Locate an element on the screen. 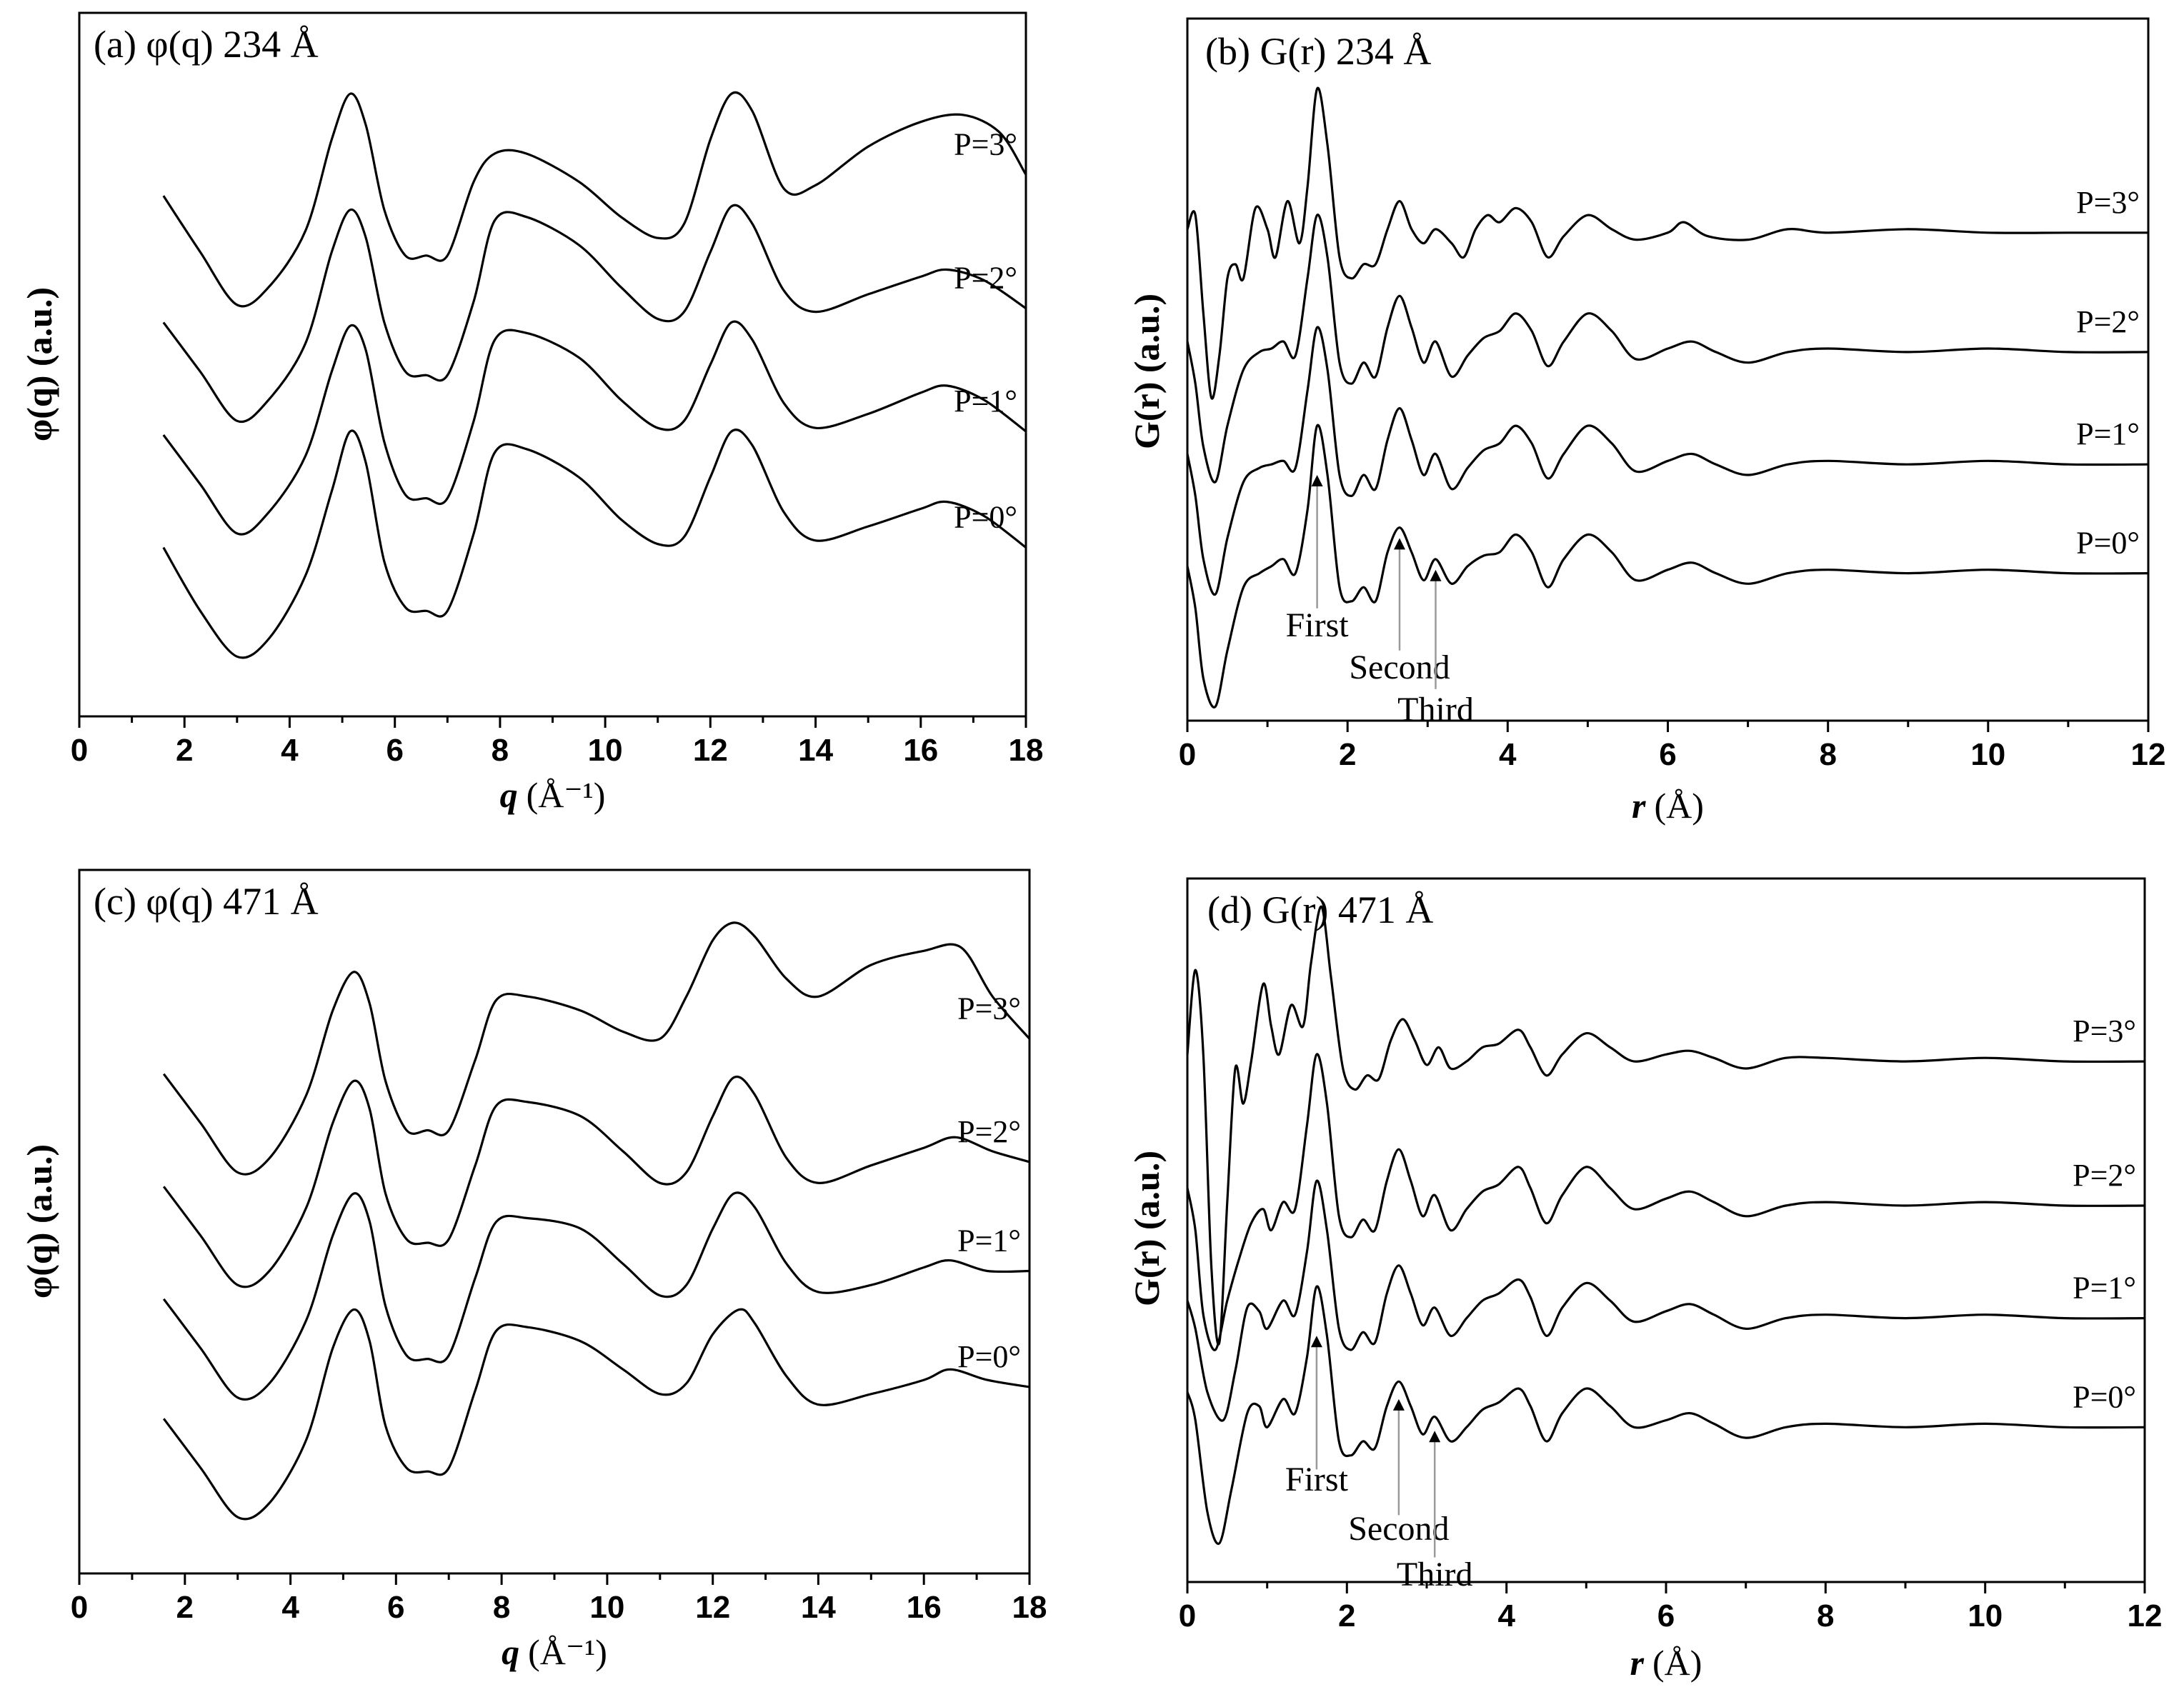 The width and height of the screenshot is (2184, 1702). x-tick-label-c-7: 14 is located at coordinates (818, 1607).